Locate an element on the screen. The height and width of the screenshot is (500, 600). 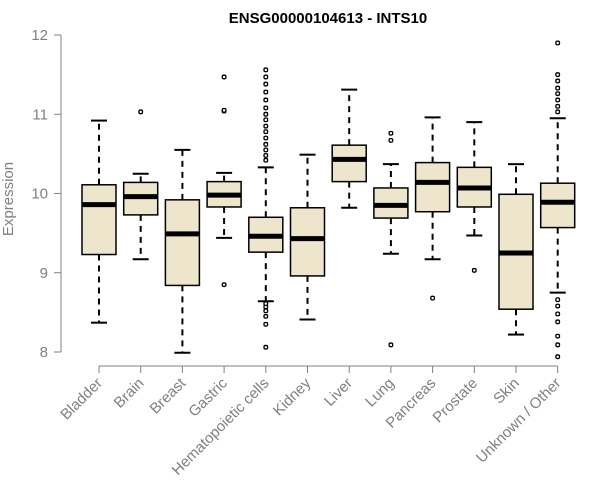
y-axis-label: Expression is located at coordinates (8, 199).